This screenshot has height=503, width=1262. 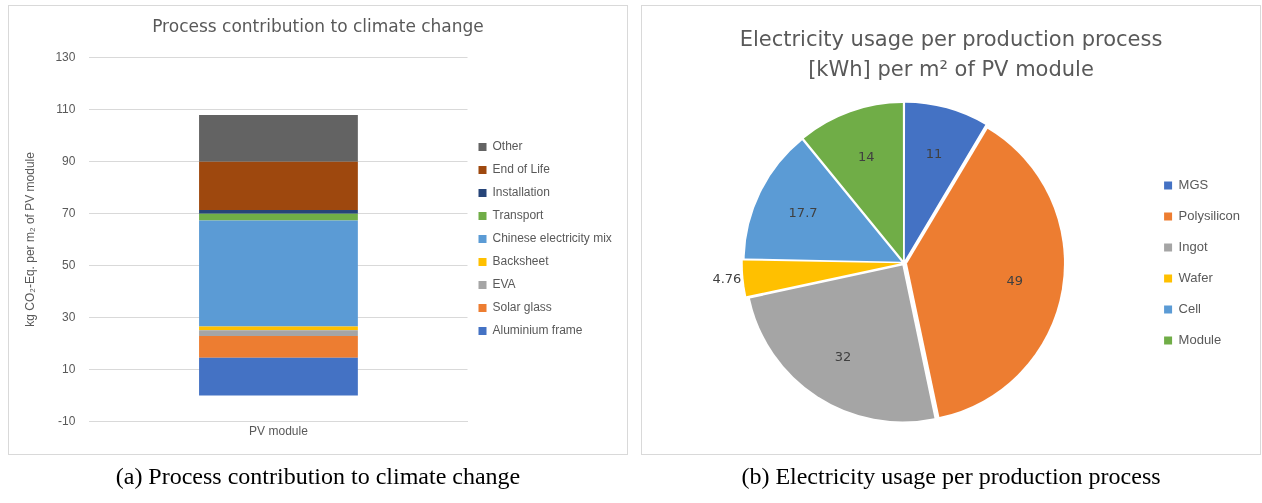 I want to click on legend-label: Ingot, so click(x=1193, y=246).